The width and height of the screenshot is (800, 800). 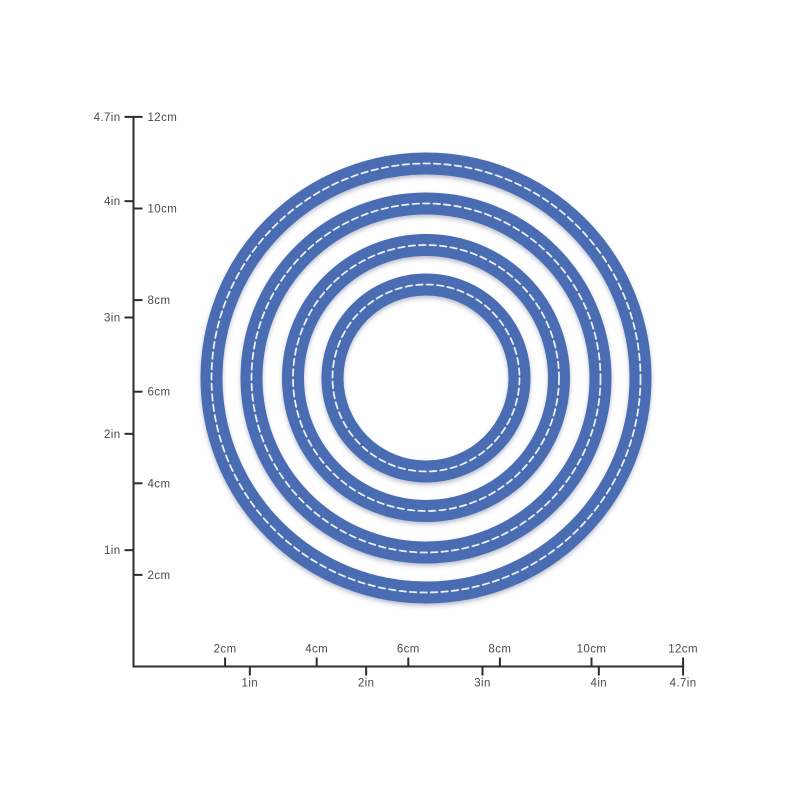 What do you see at coordinates (250, 684) in the screenshot?
I see `x-axis-in-tick-label-1in: 1in` at bounding box center [250, 684].